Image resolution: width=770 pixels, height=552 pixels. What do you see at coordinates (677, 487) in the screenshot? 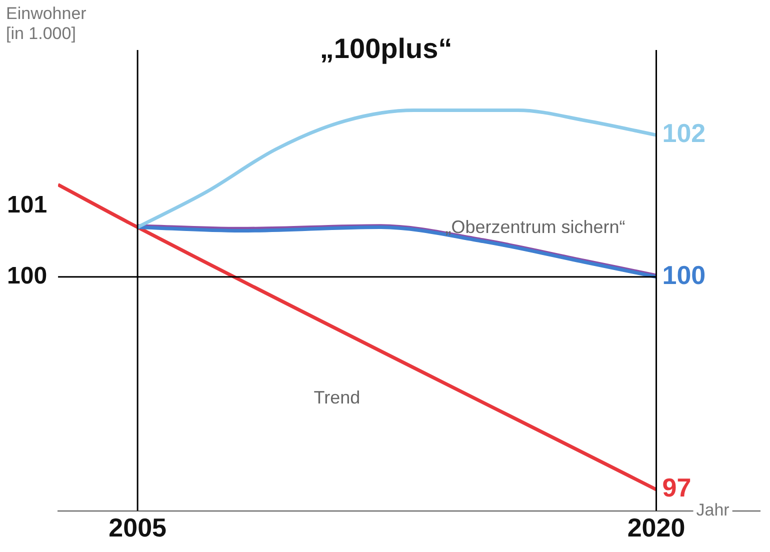
I see `data-label: 97` at bounding box center [677, 487].